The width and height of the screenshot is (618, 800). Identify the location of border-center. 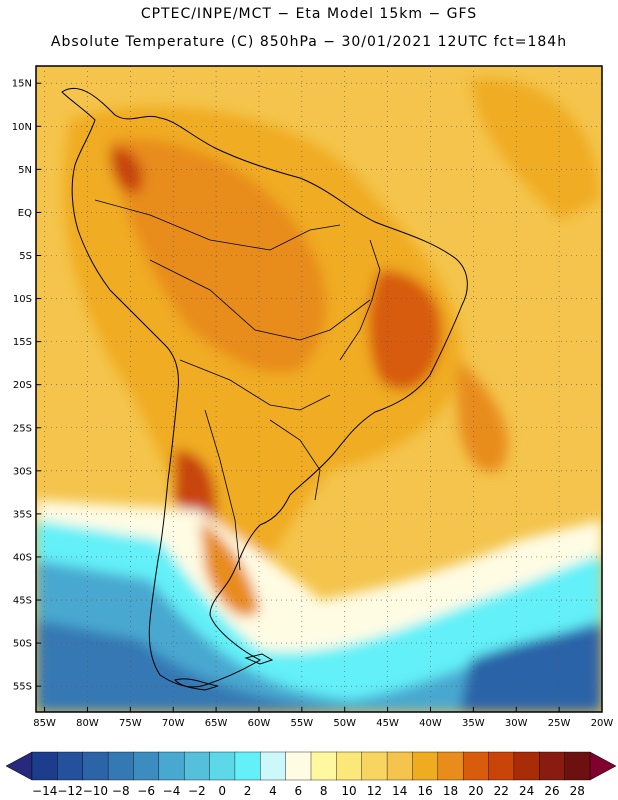
(260, 300).